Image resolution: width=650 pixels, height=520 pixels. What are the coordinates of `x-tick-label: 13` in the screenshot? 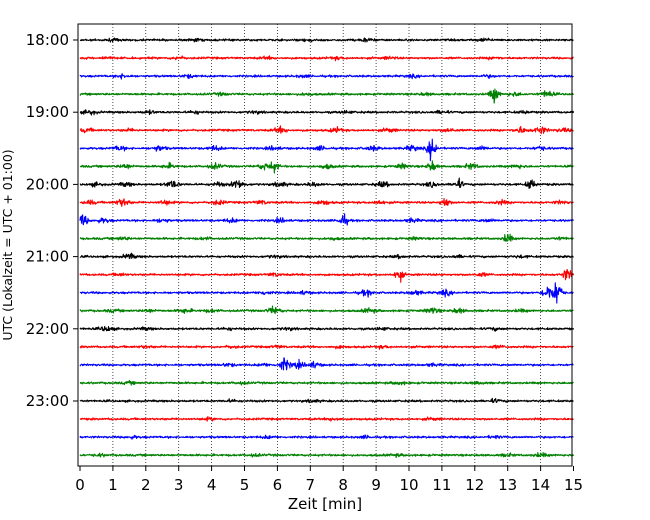 It's located at (507, 485).